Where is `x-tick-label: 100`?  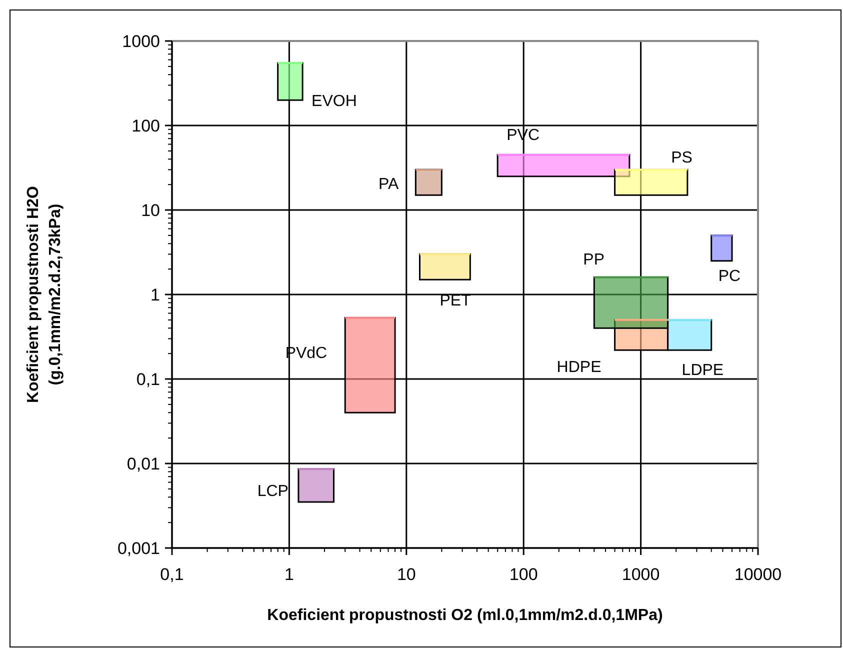 x-tick-label: 100 is located at coordinates (523, 574).